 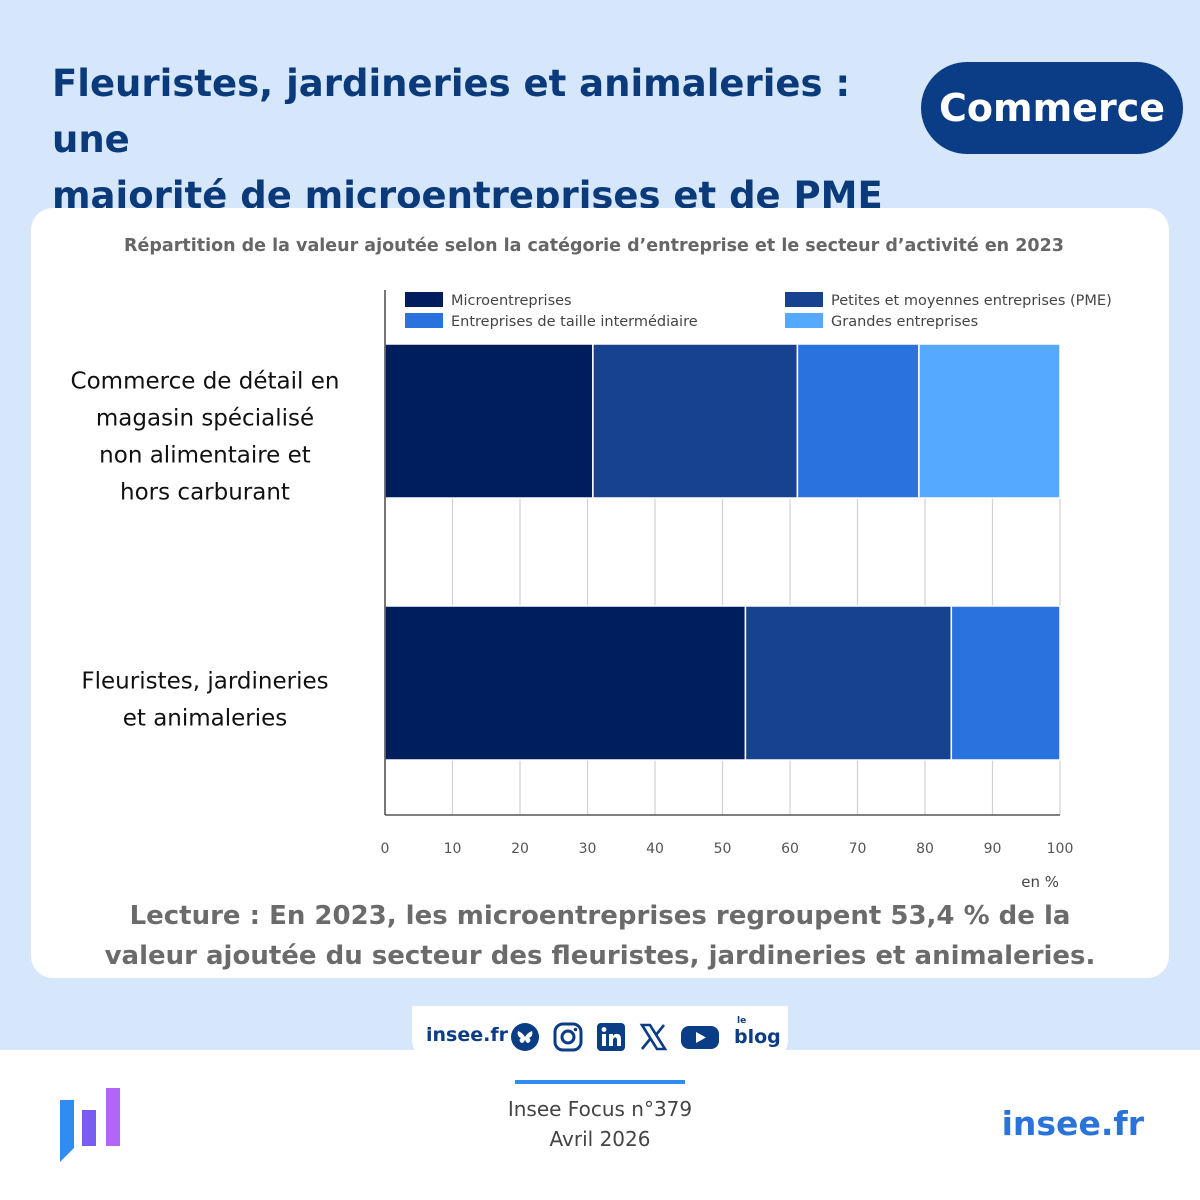 What do you see at coordinates (90, 1125) in the screenshot?
I see `insee-logo-icon` at bounding box center [90, 1125].